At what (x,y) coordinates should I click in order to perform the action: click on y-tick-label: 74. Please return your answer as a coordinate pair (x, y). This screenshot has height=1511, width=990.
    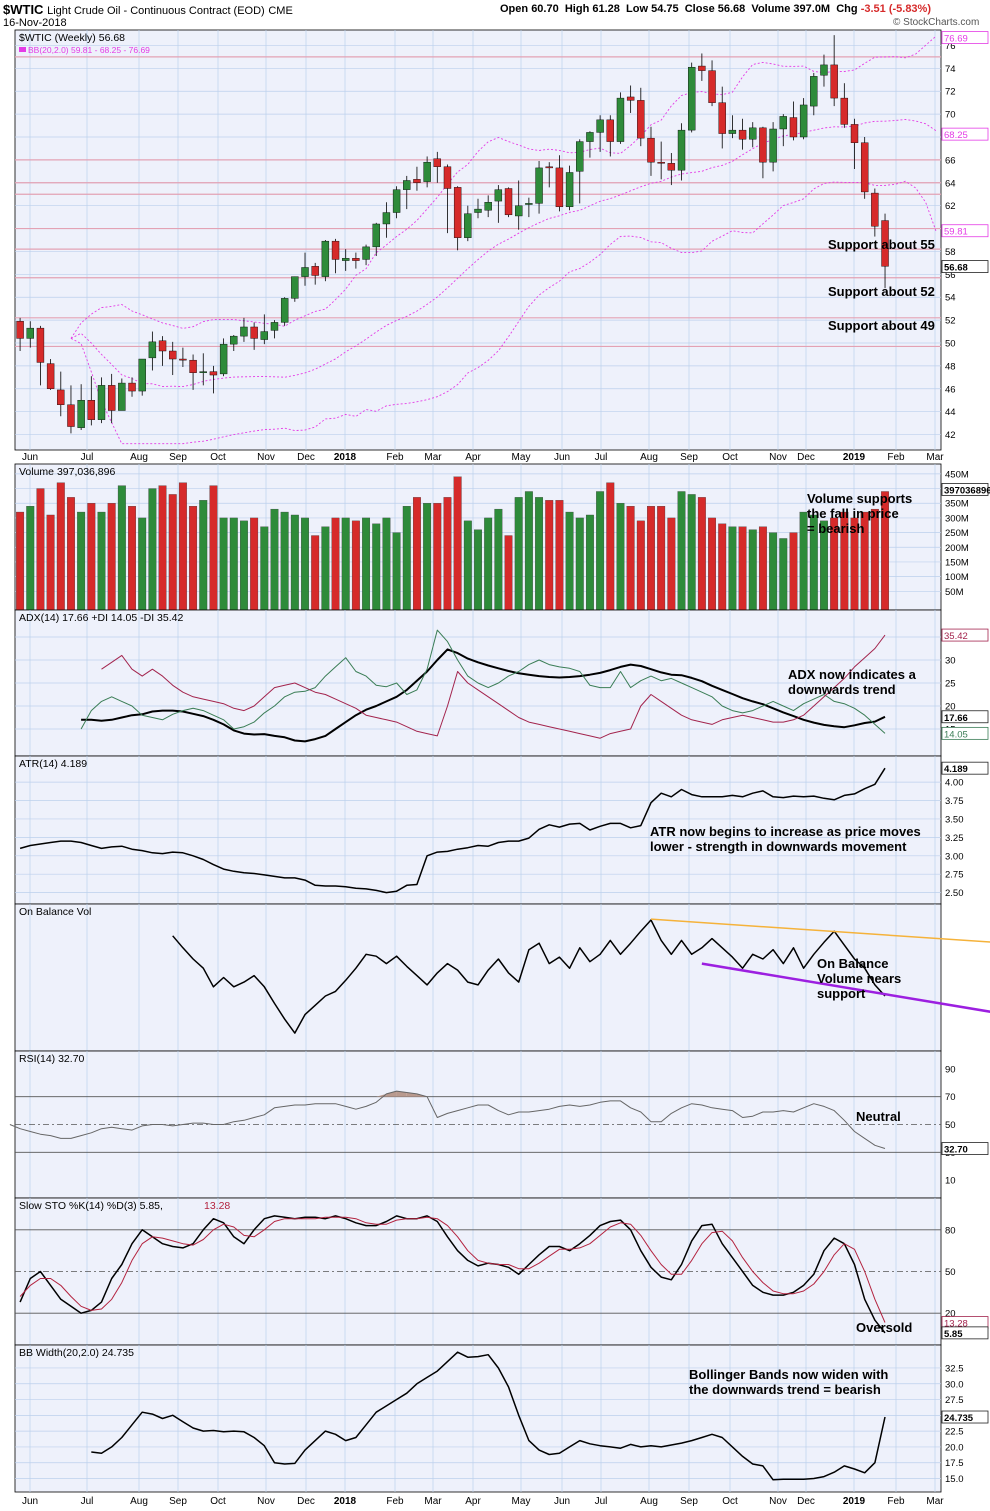
    Looking at the image, I should click on (950, 69).